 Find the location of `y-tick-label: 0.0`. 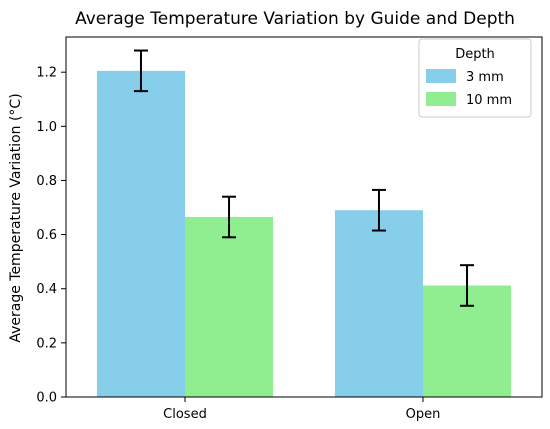

y-tick-label: 0.0 is located at coordinates (46, 398).